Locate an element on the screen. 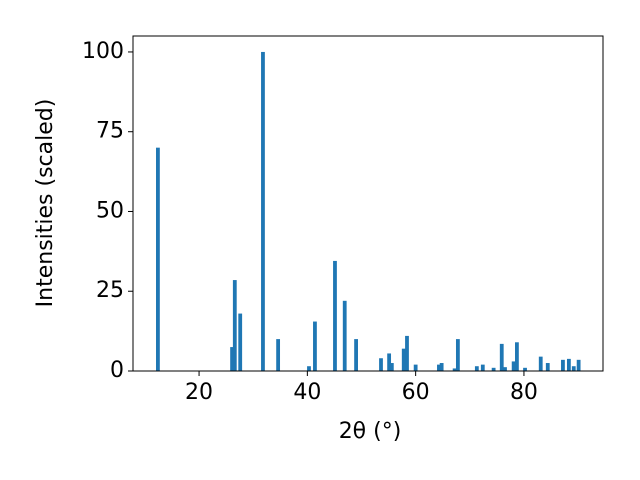 This screenshot has width=640, height=480. y-tick-label: 25 is located at coordinates (110, 290).